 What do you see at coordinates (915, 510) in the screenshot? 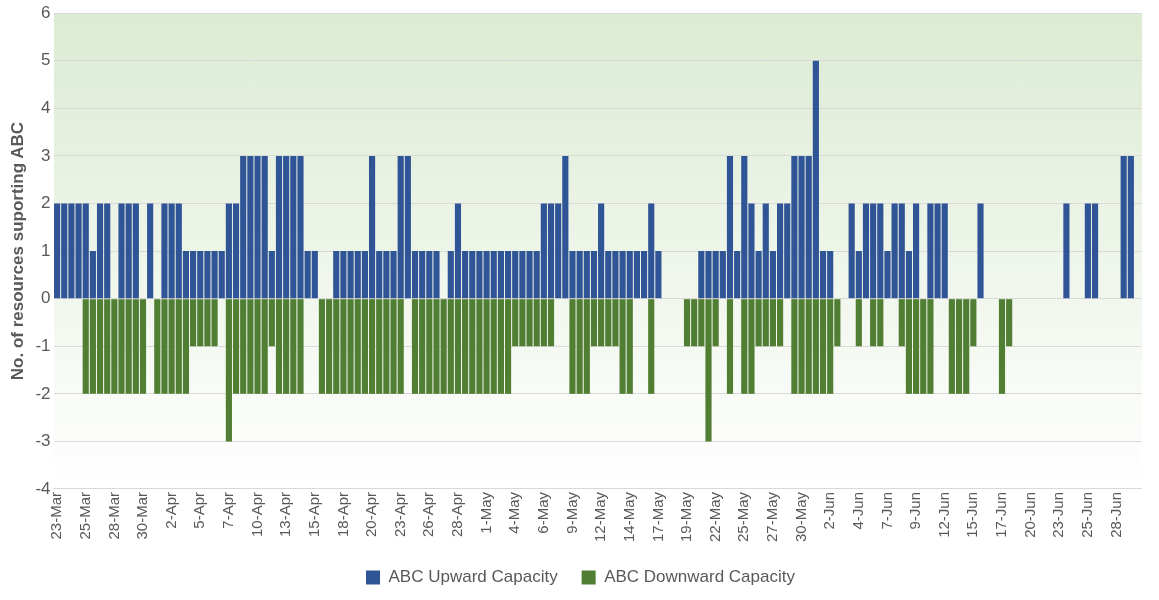
I see `x-tick-label: 9-Jun` at bounding box center [915, 510].